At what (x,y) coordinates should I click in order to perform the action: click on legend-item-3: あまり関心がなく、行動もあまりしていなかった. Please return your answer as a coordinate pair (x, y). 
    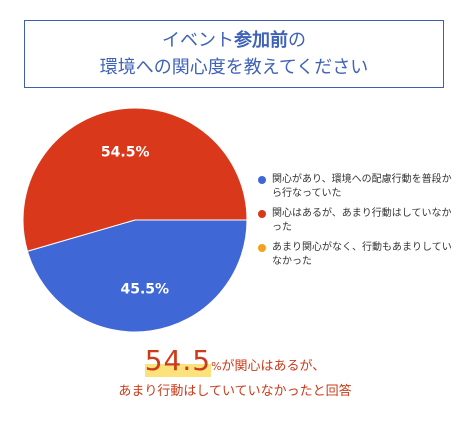
    Looking at the image, I should click on (358, 255).